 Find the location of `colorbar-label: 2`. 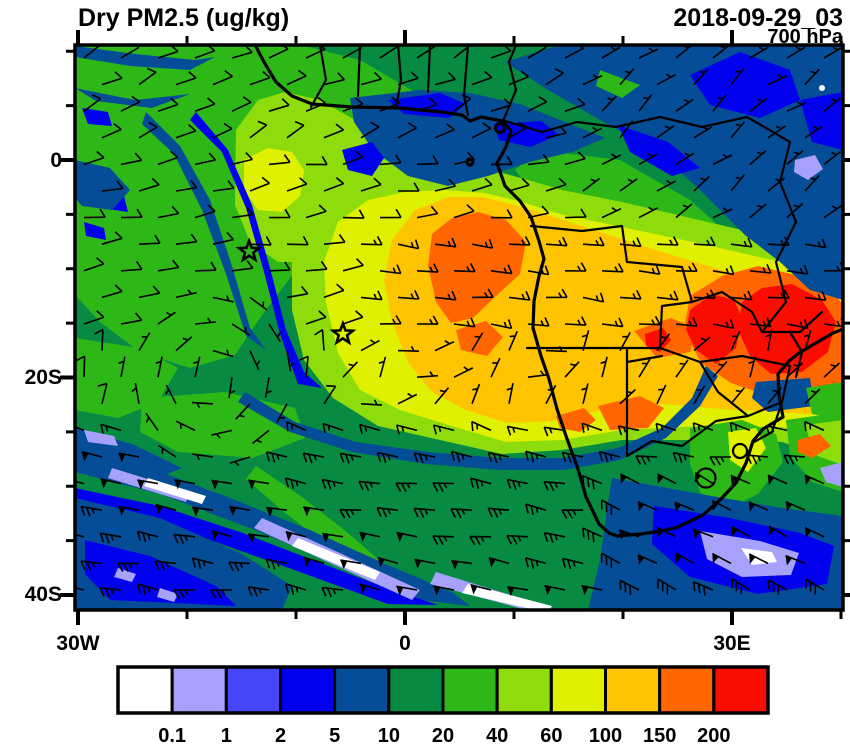

colorbar-label: 2 is located at coordinates (280, 736).